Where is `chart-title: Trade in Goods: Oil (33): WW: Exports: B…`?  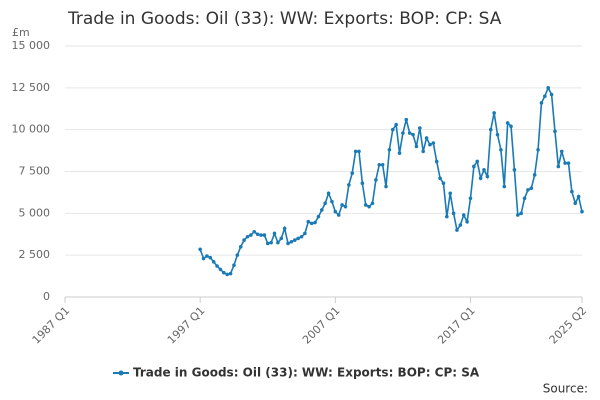
chart-title: Trade in Goods: Oil (33): WW: Exports: B… is located at coordinates (284, 19).